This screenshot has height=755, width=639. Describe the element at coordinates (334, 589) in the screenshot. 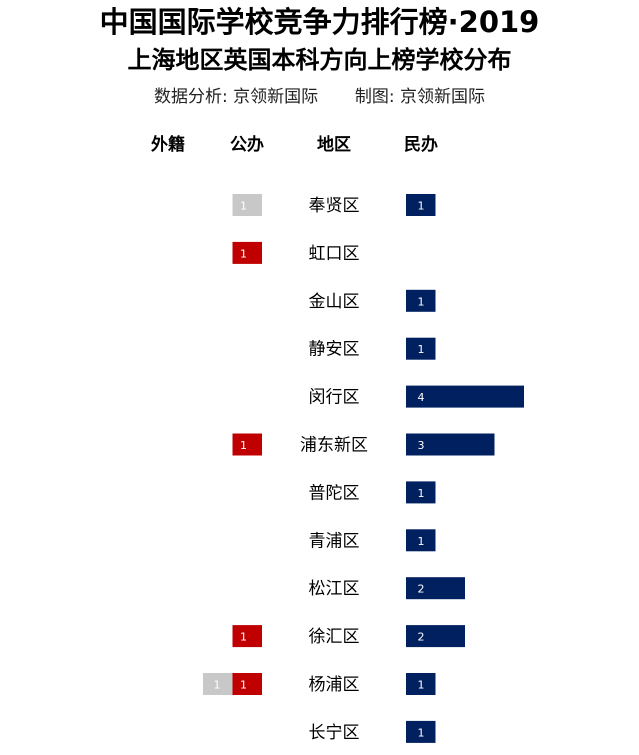

I see `district-label: 松江区` at that location.